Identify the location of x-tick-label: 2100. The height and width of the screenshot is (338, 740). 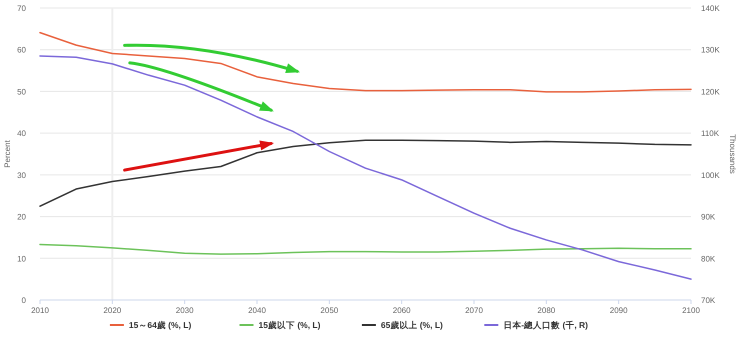
(691, 310).